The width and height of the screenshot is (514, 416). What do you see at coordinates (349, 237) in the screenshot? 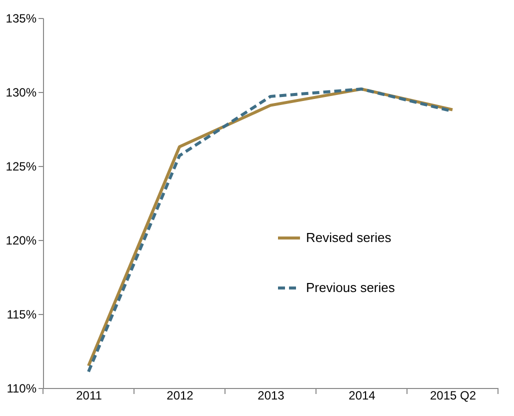
I see `legend-label: Revised series` at bounding box center [349, 237].